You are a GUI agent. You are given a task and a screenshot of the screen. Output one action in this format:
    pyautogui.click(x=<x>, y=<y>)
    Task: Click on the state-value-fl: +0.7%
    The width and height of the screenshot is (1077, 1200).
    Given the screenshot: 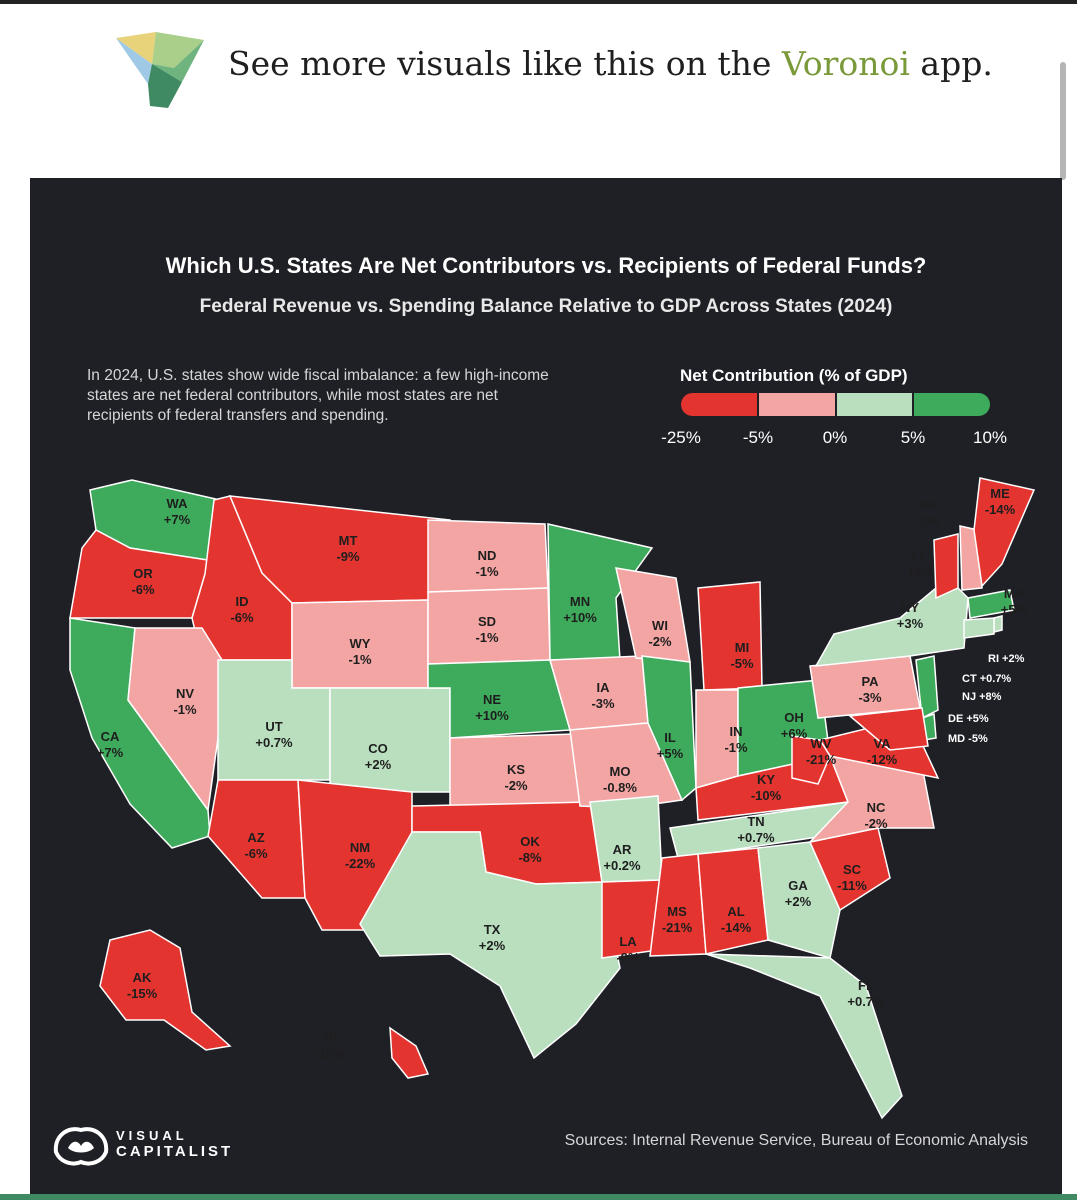 What is the action you would take?
    pyautogui.click(x=866, y=1001)
    